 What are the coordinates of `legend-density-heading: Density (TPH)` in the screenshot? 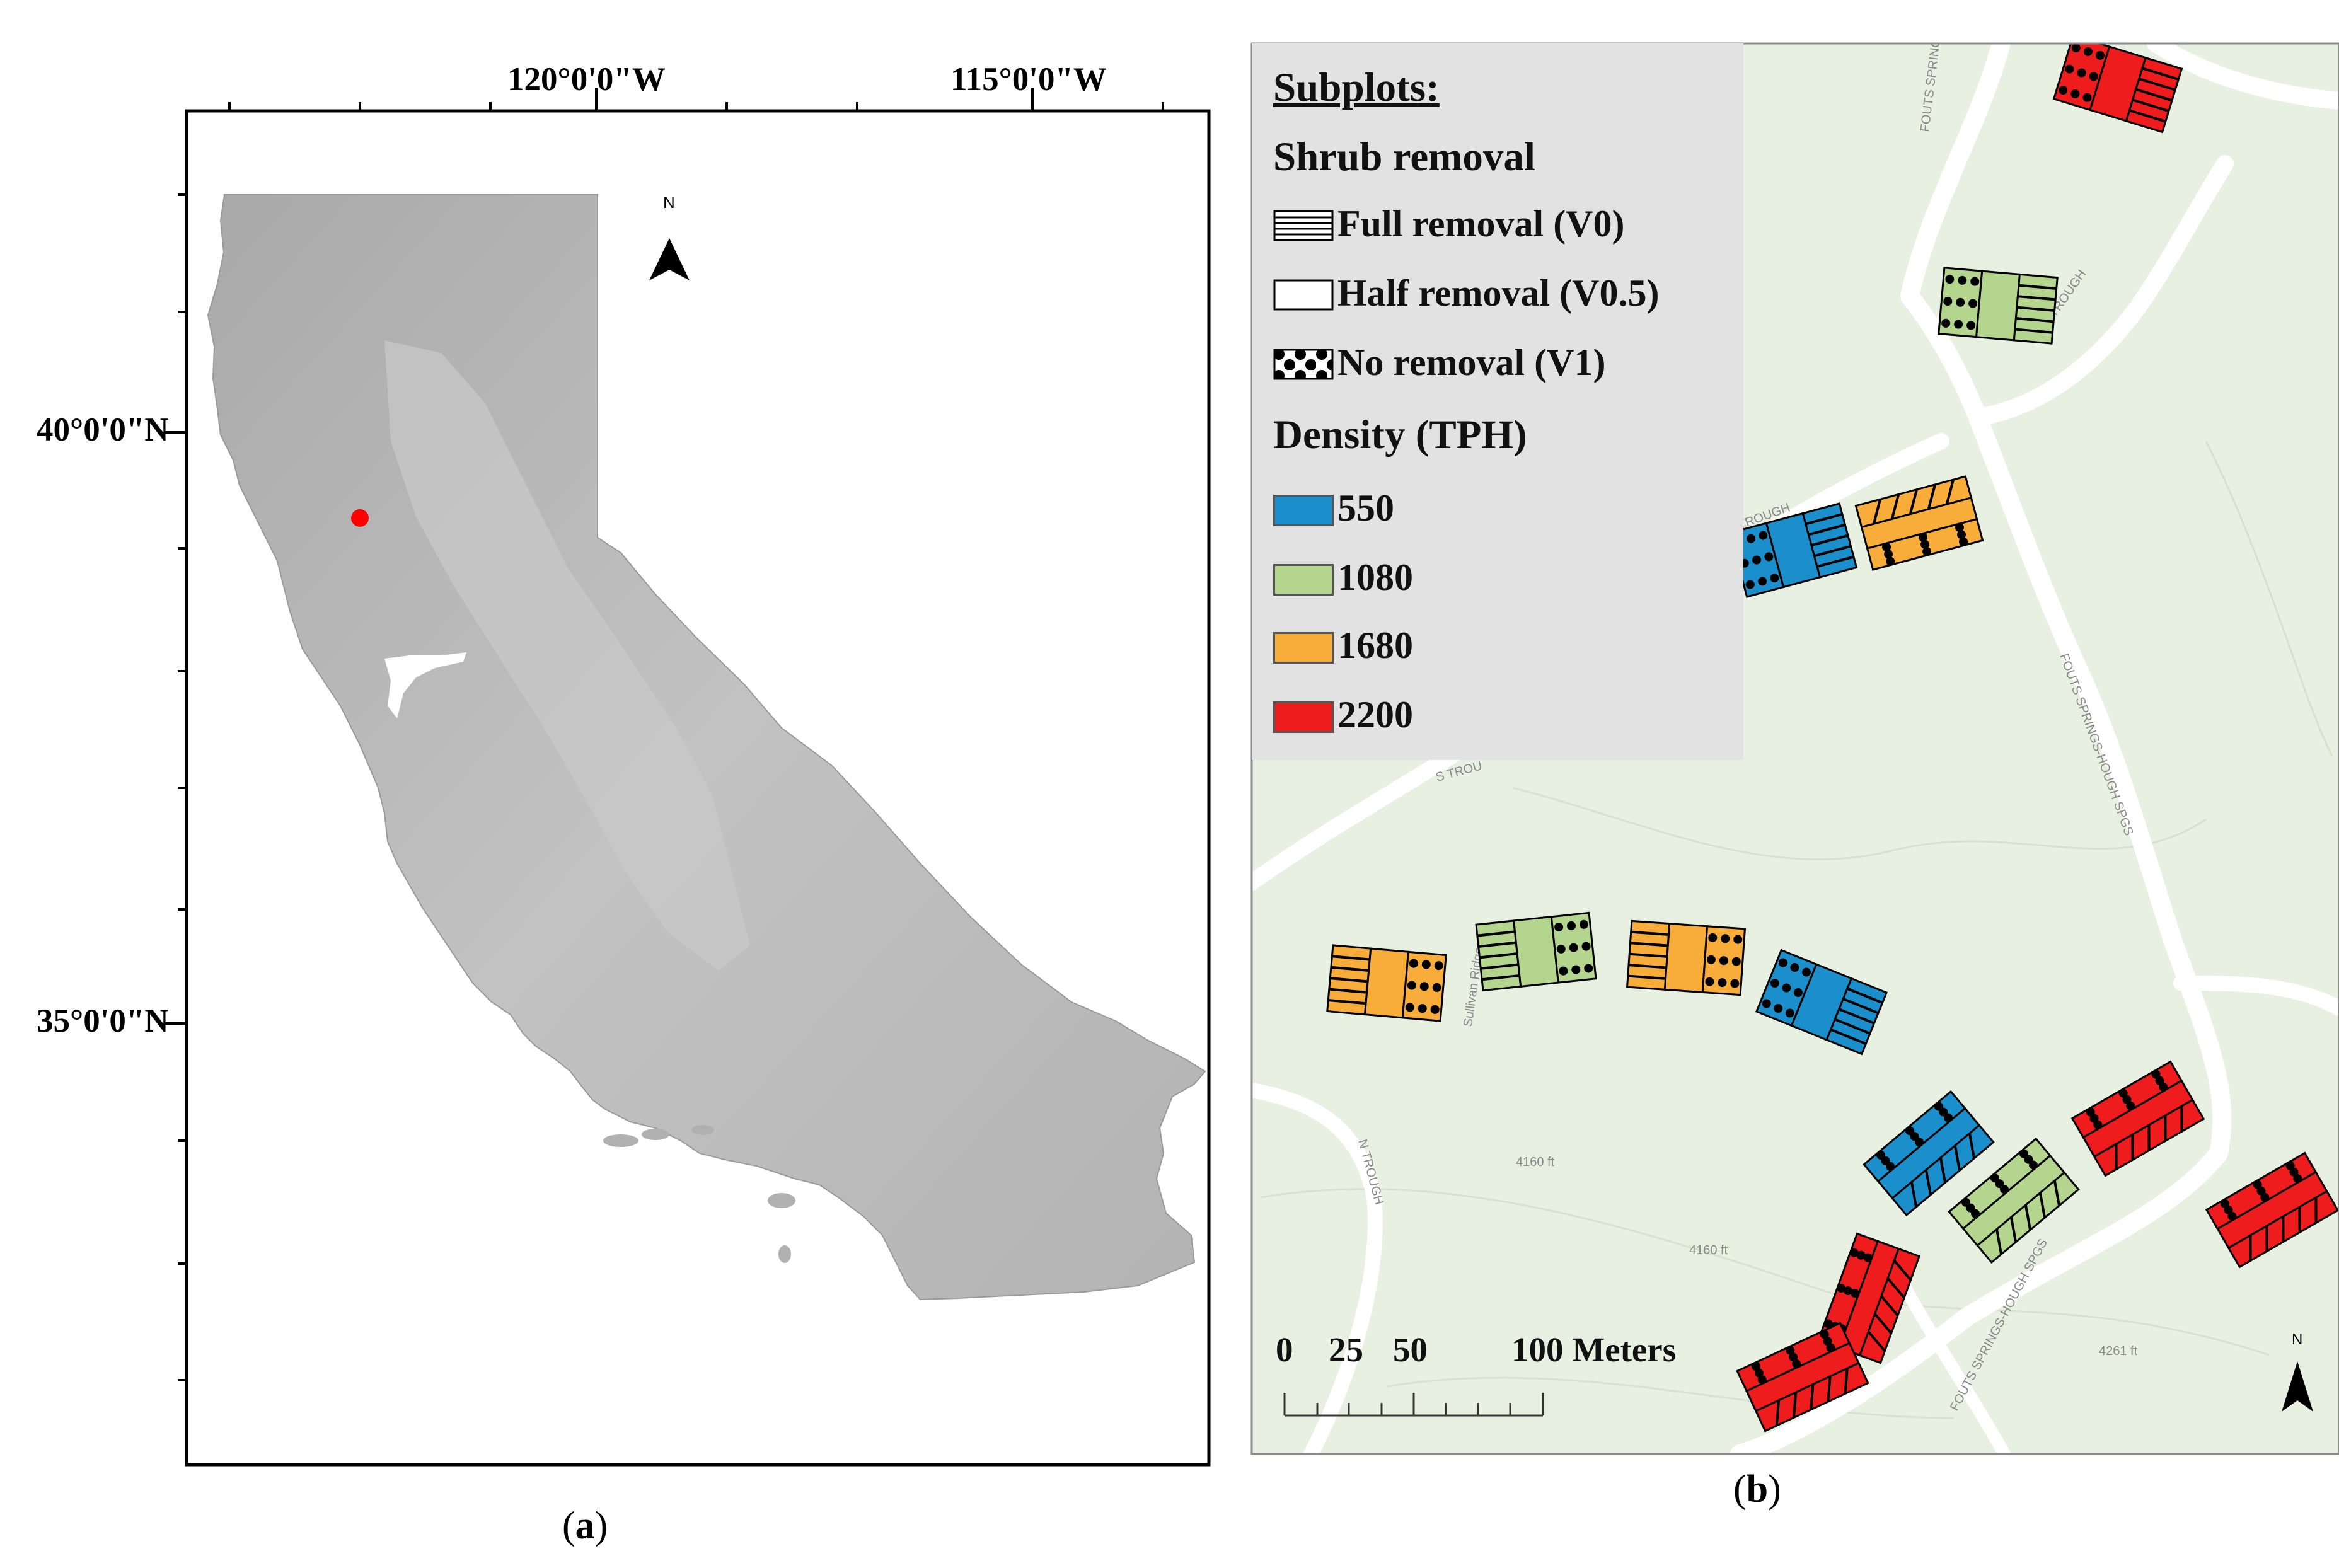 It's located at (1400, 435).